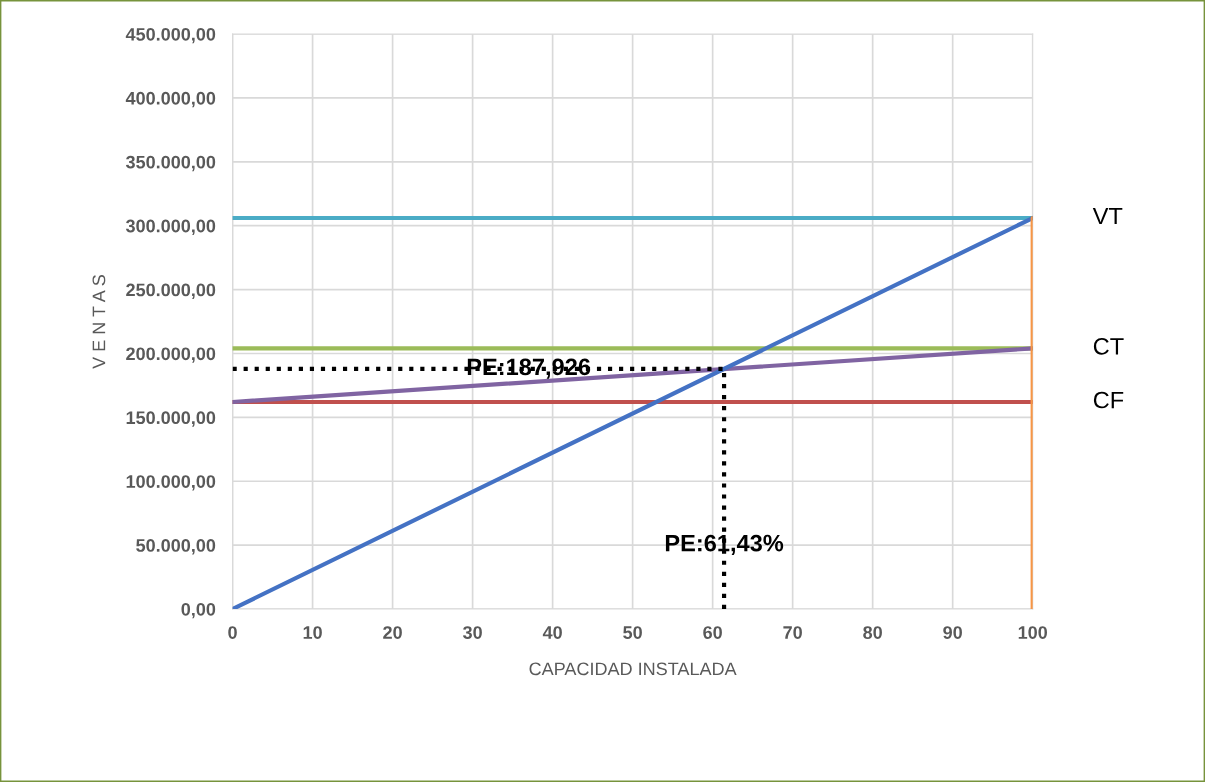  What do you see at coordinates (170, 35) in the screenshot?
I see `y-tick-label: 450.000,00` at bounding box center [170, 35].